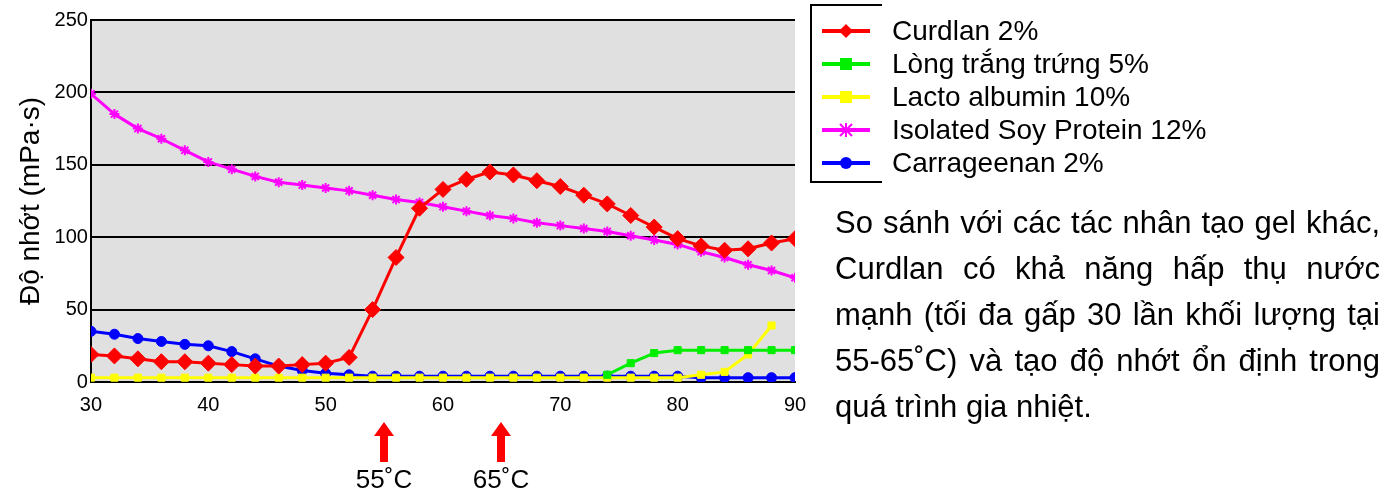 The height and width of the screenshot is (500, 1397). What do you see at coordinates (91, 403) in the screenshot?
I see `x-tick-label: 30` at bounding box center [91, 403].